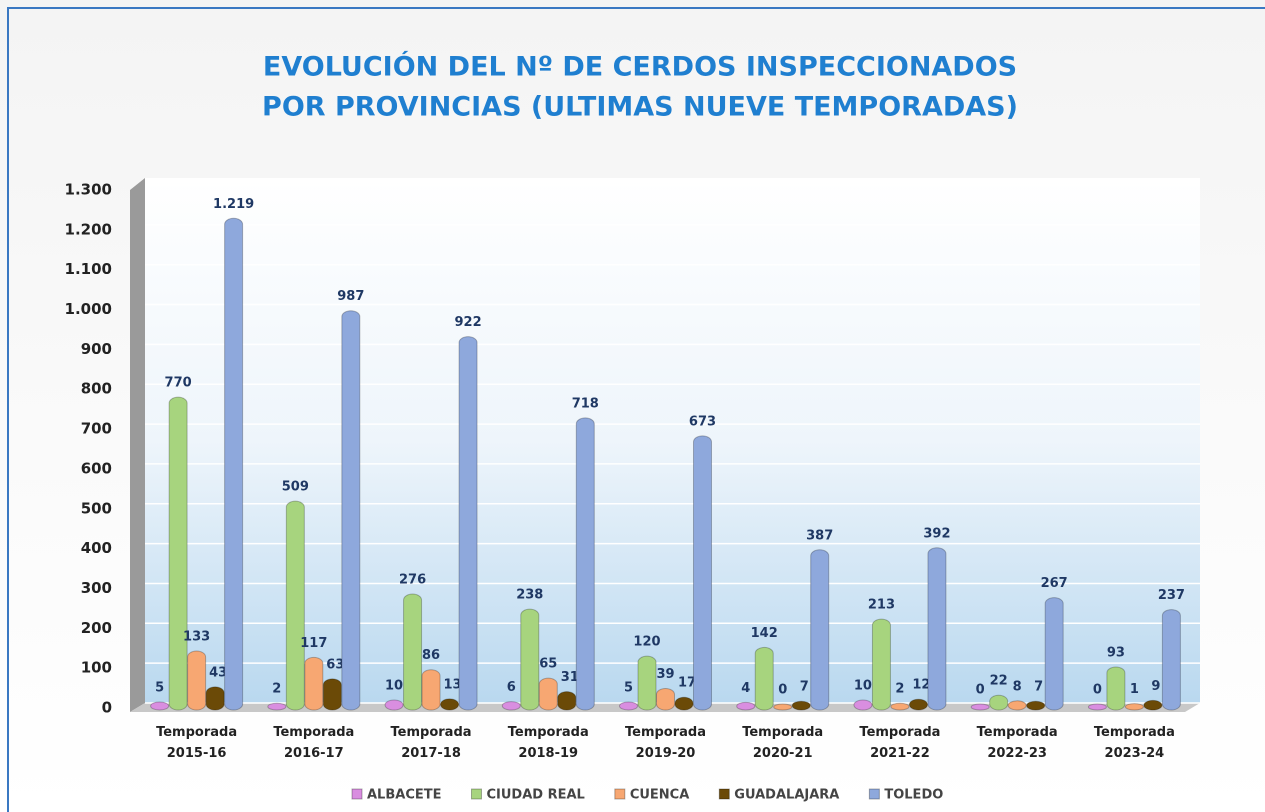  Describe the element at coordinates (412, 580) in the screenshot. I see `data-label: 276` at that location.